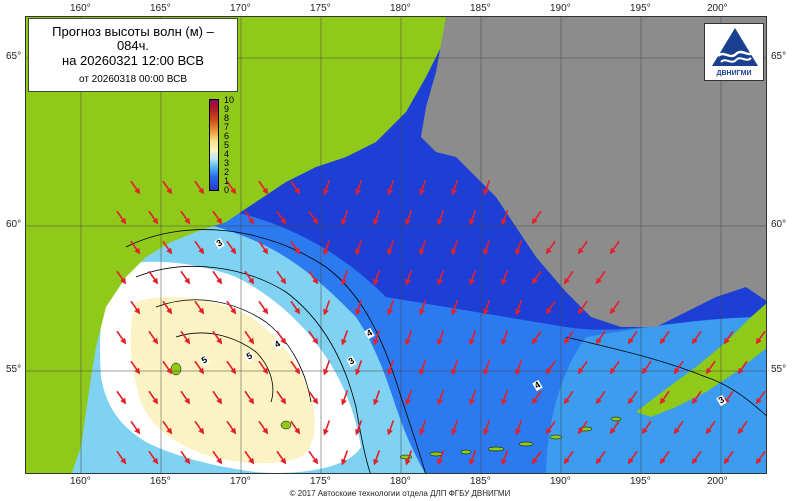 The width and height of the screenshot is (800, 501). I want to click on forecast-title-main: Прогноз высоты волн (м) –, so click(133, 31).